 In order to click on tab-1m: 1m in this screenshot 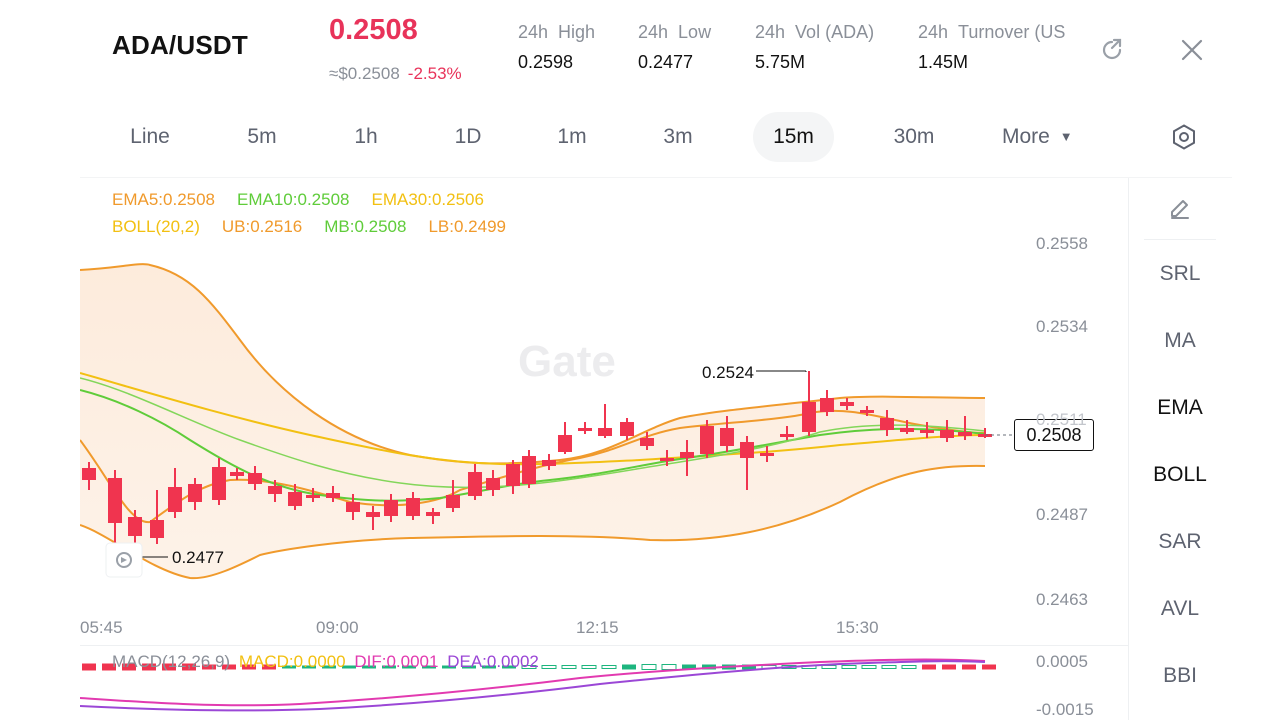, I will do `click(572, 136)`.